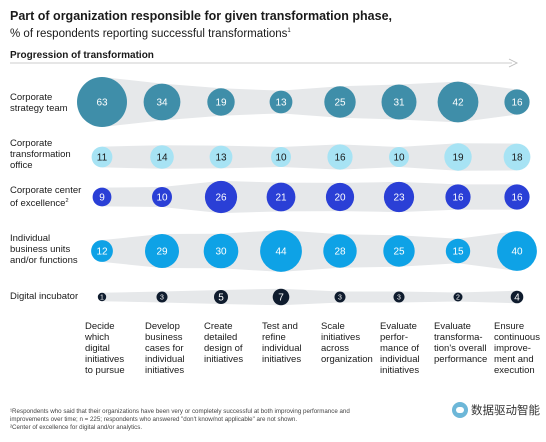 The image size is (546, 442). What do you see at coordinates (514, 370) in the screenshot?
I see `phase-label-line: execution` at bounding box center [514, 370].